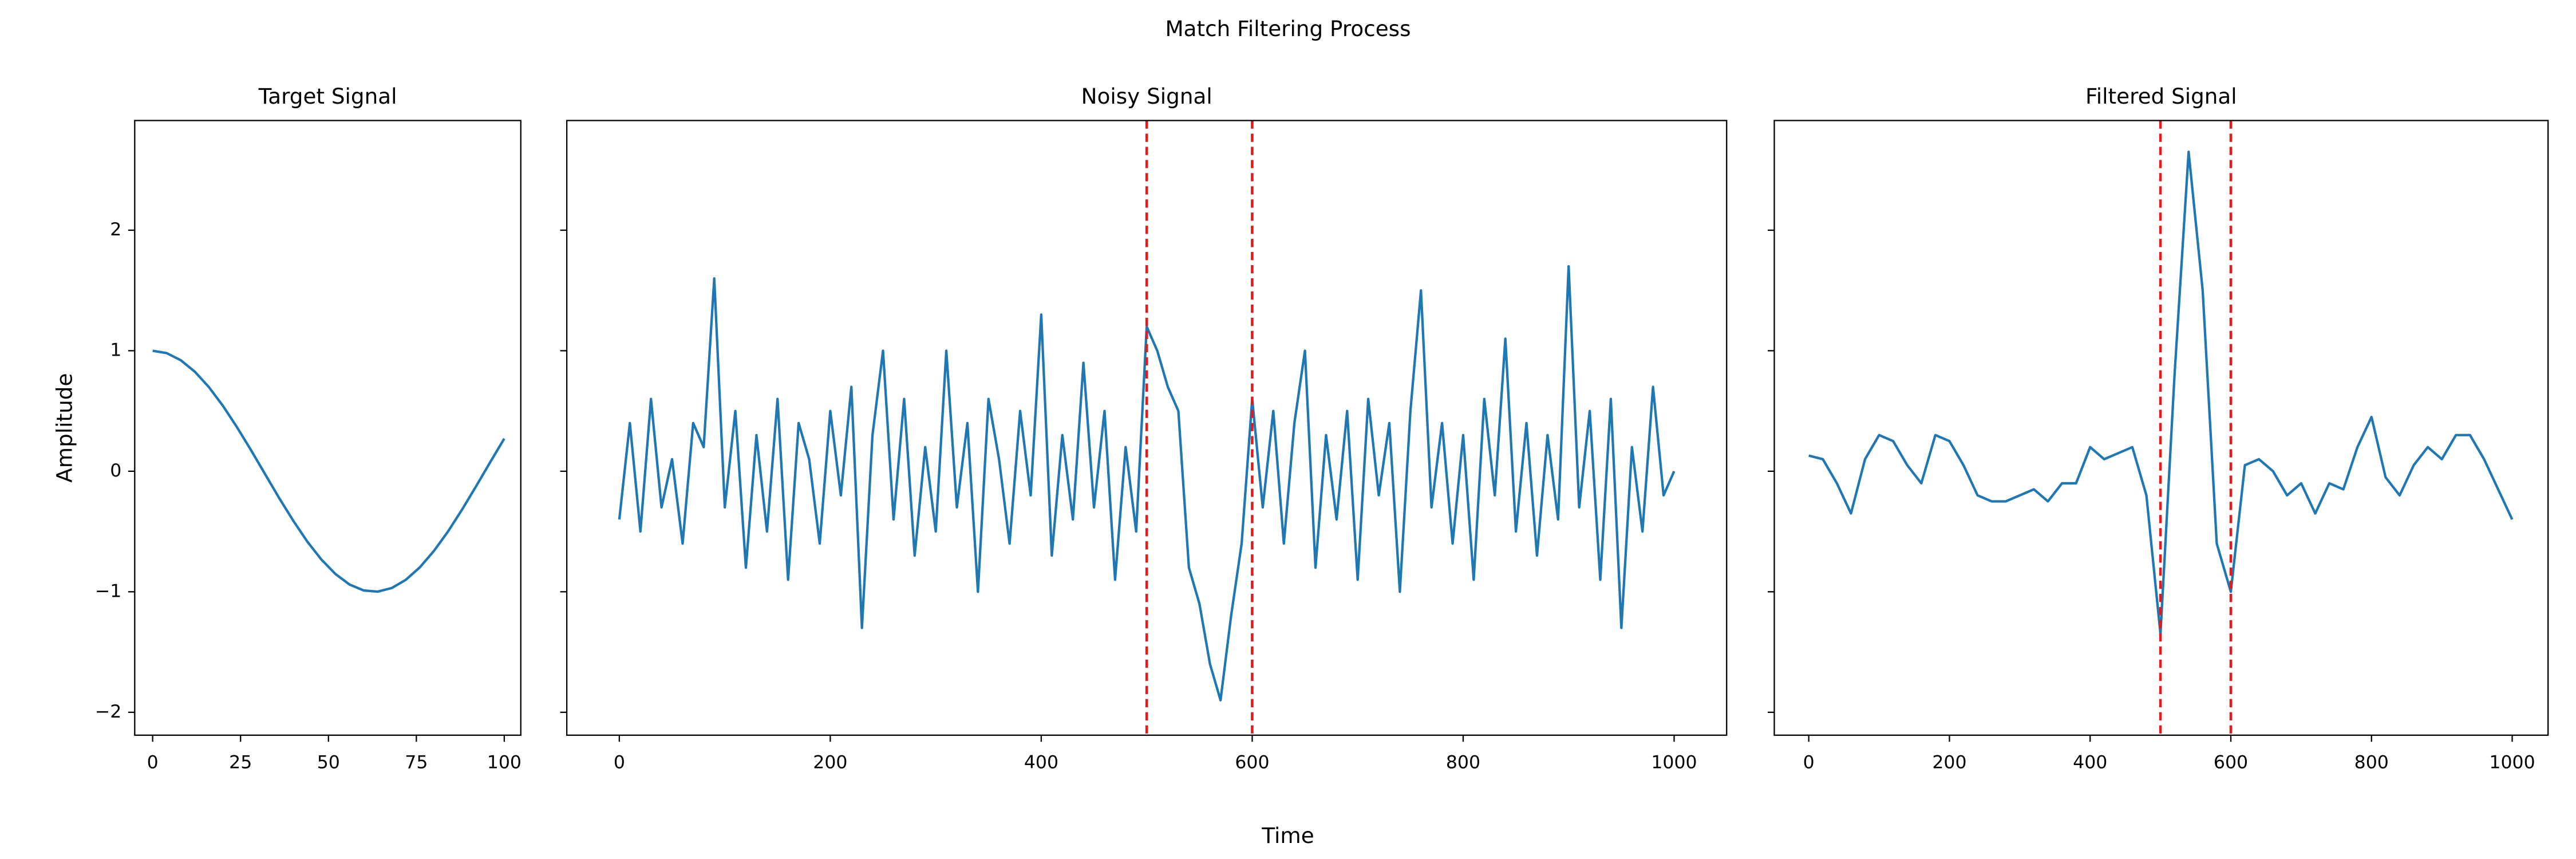  Describe the element at coordinates (1287, 835) in the screenshot. I see `x-axis-label: Time` at that location.